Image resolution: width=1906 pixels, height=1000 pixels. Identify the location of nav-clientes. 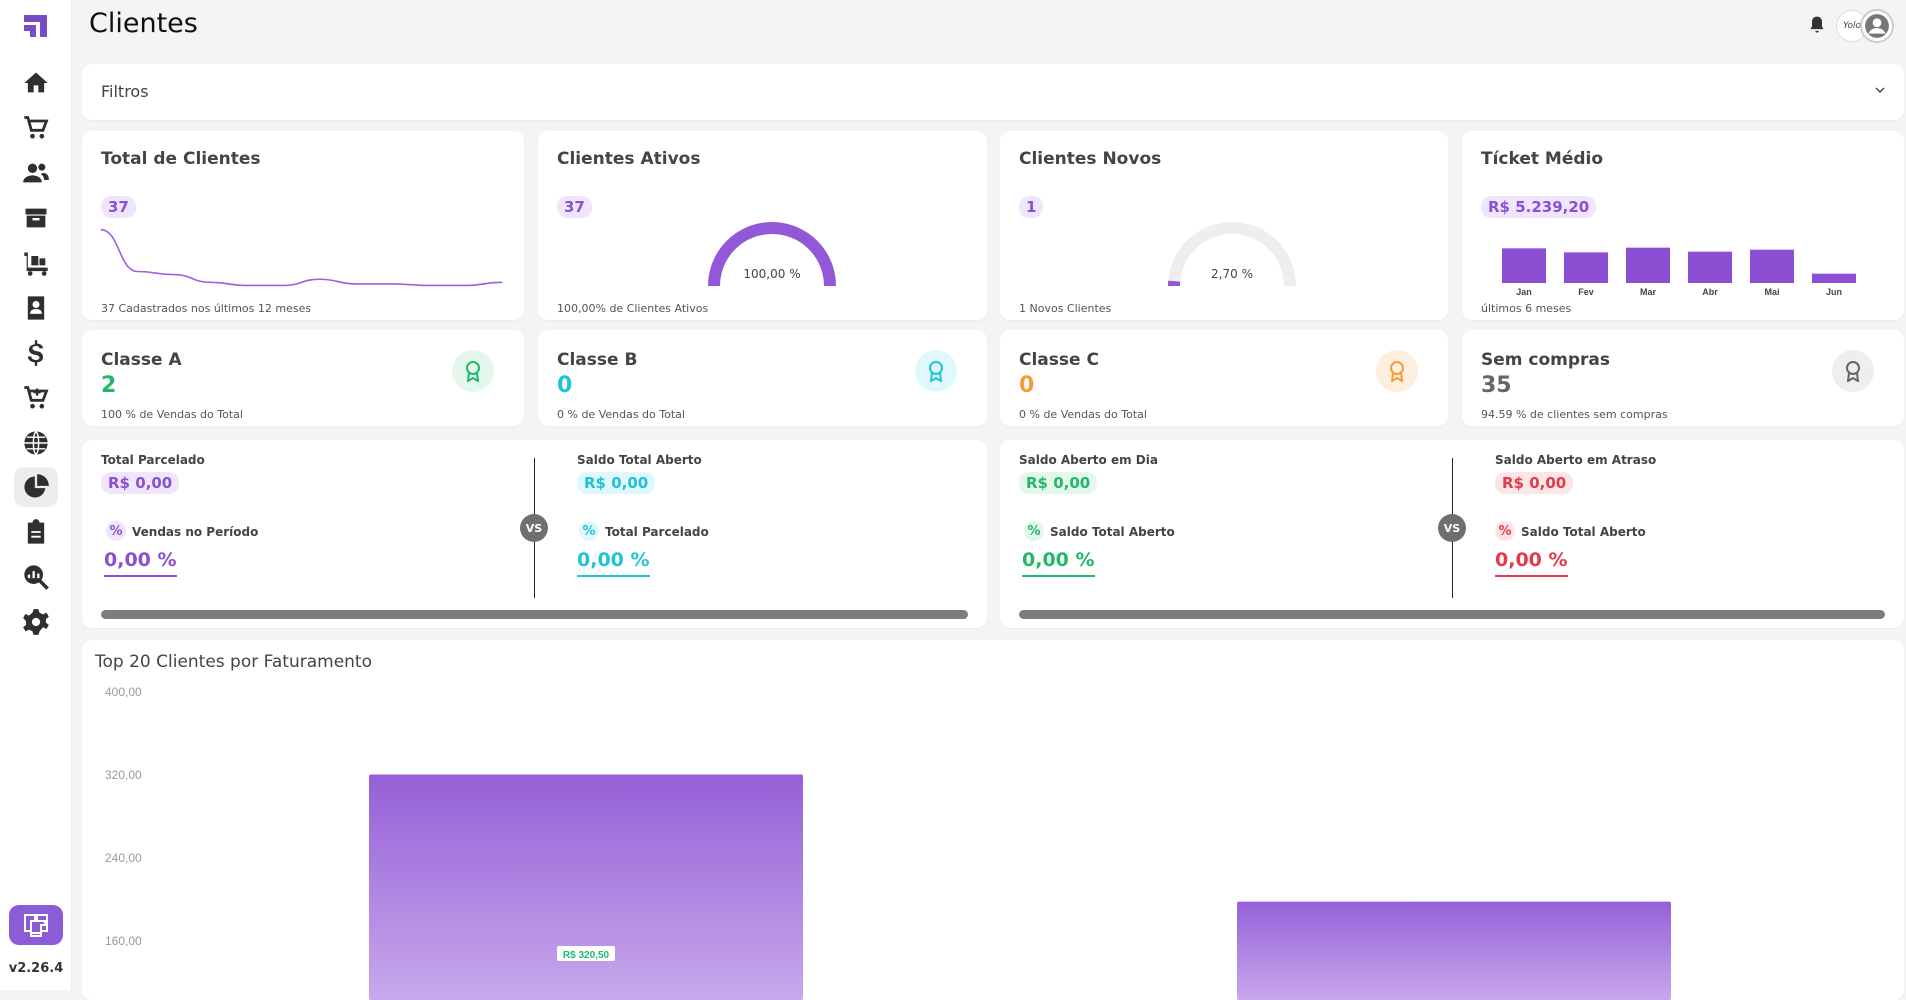
(36, 173).